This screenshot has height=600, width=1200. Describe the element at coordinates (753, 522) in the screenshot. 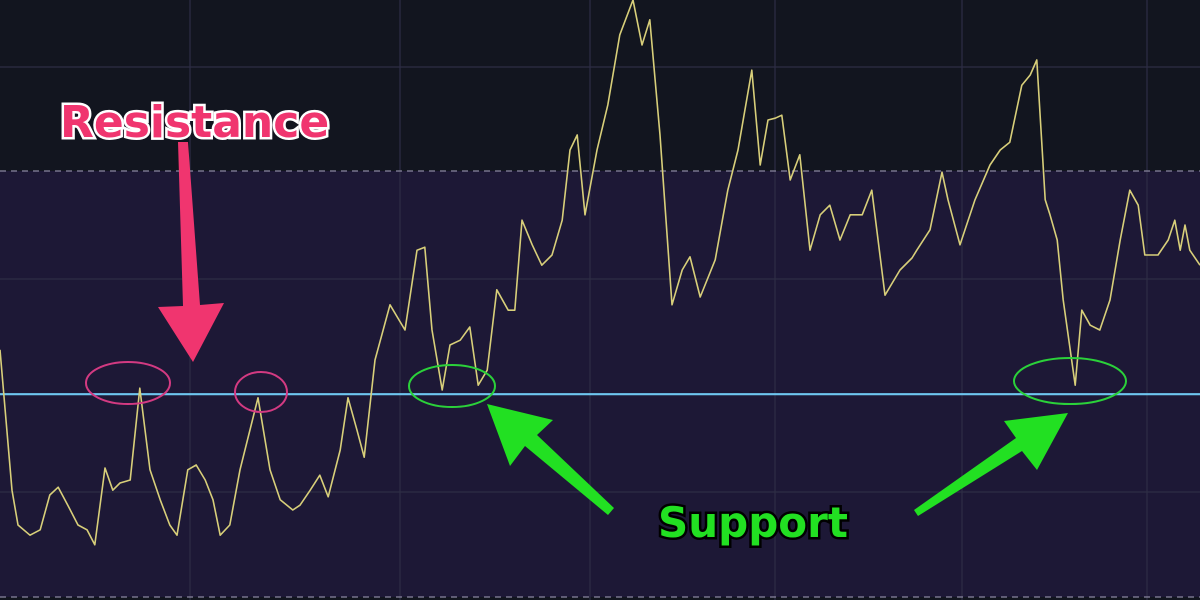

I see `support-label: Support` at that location.